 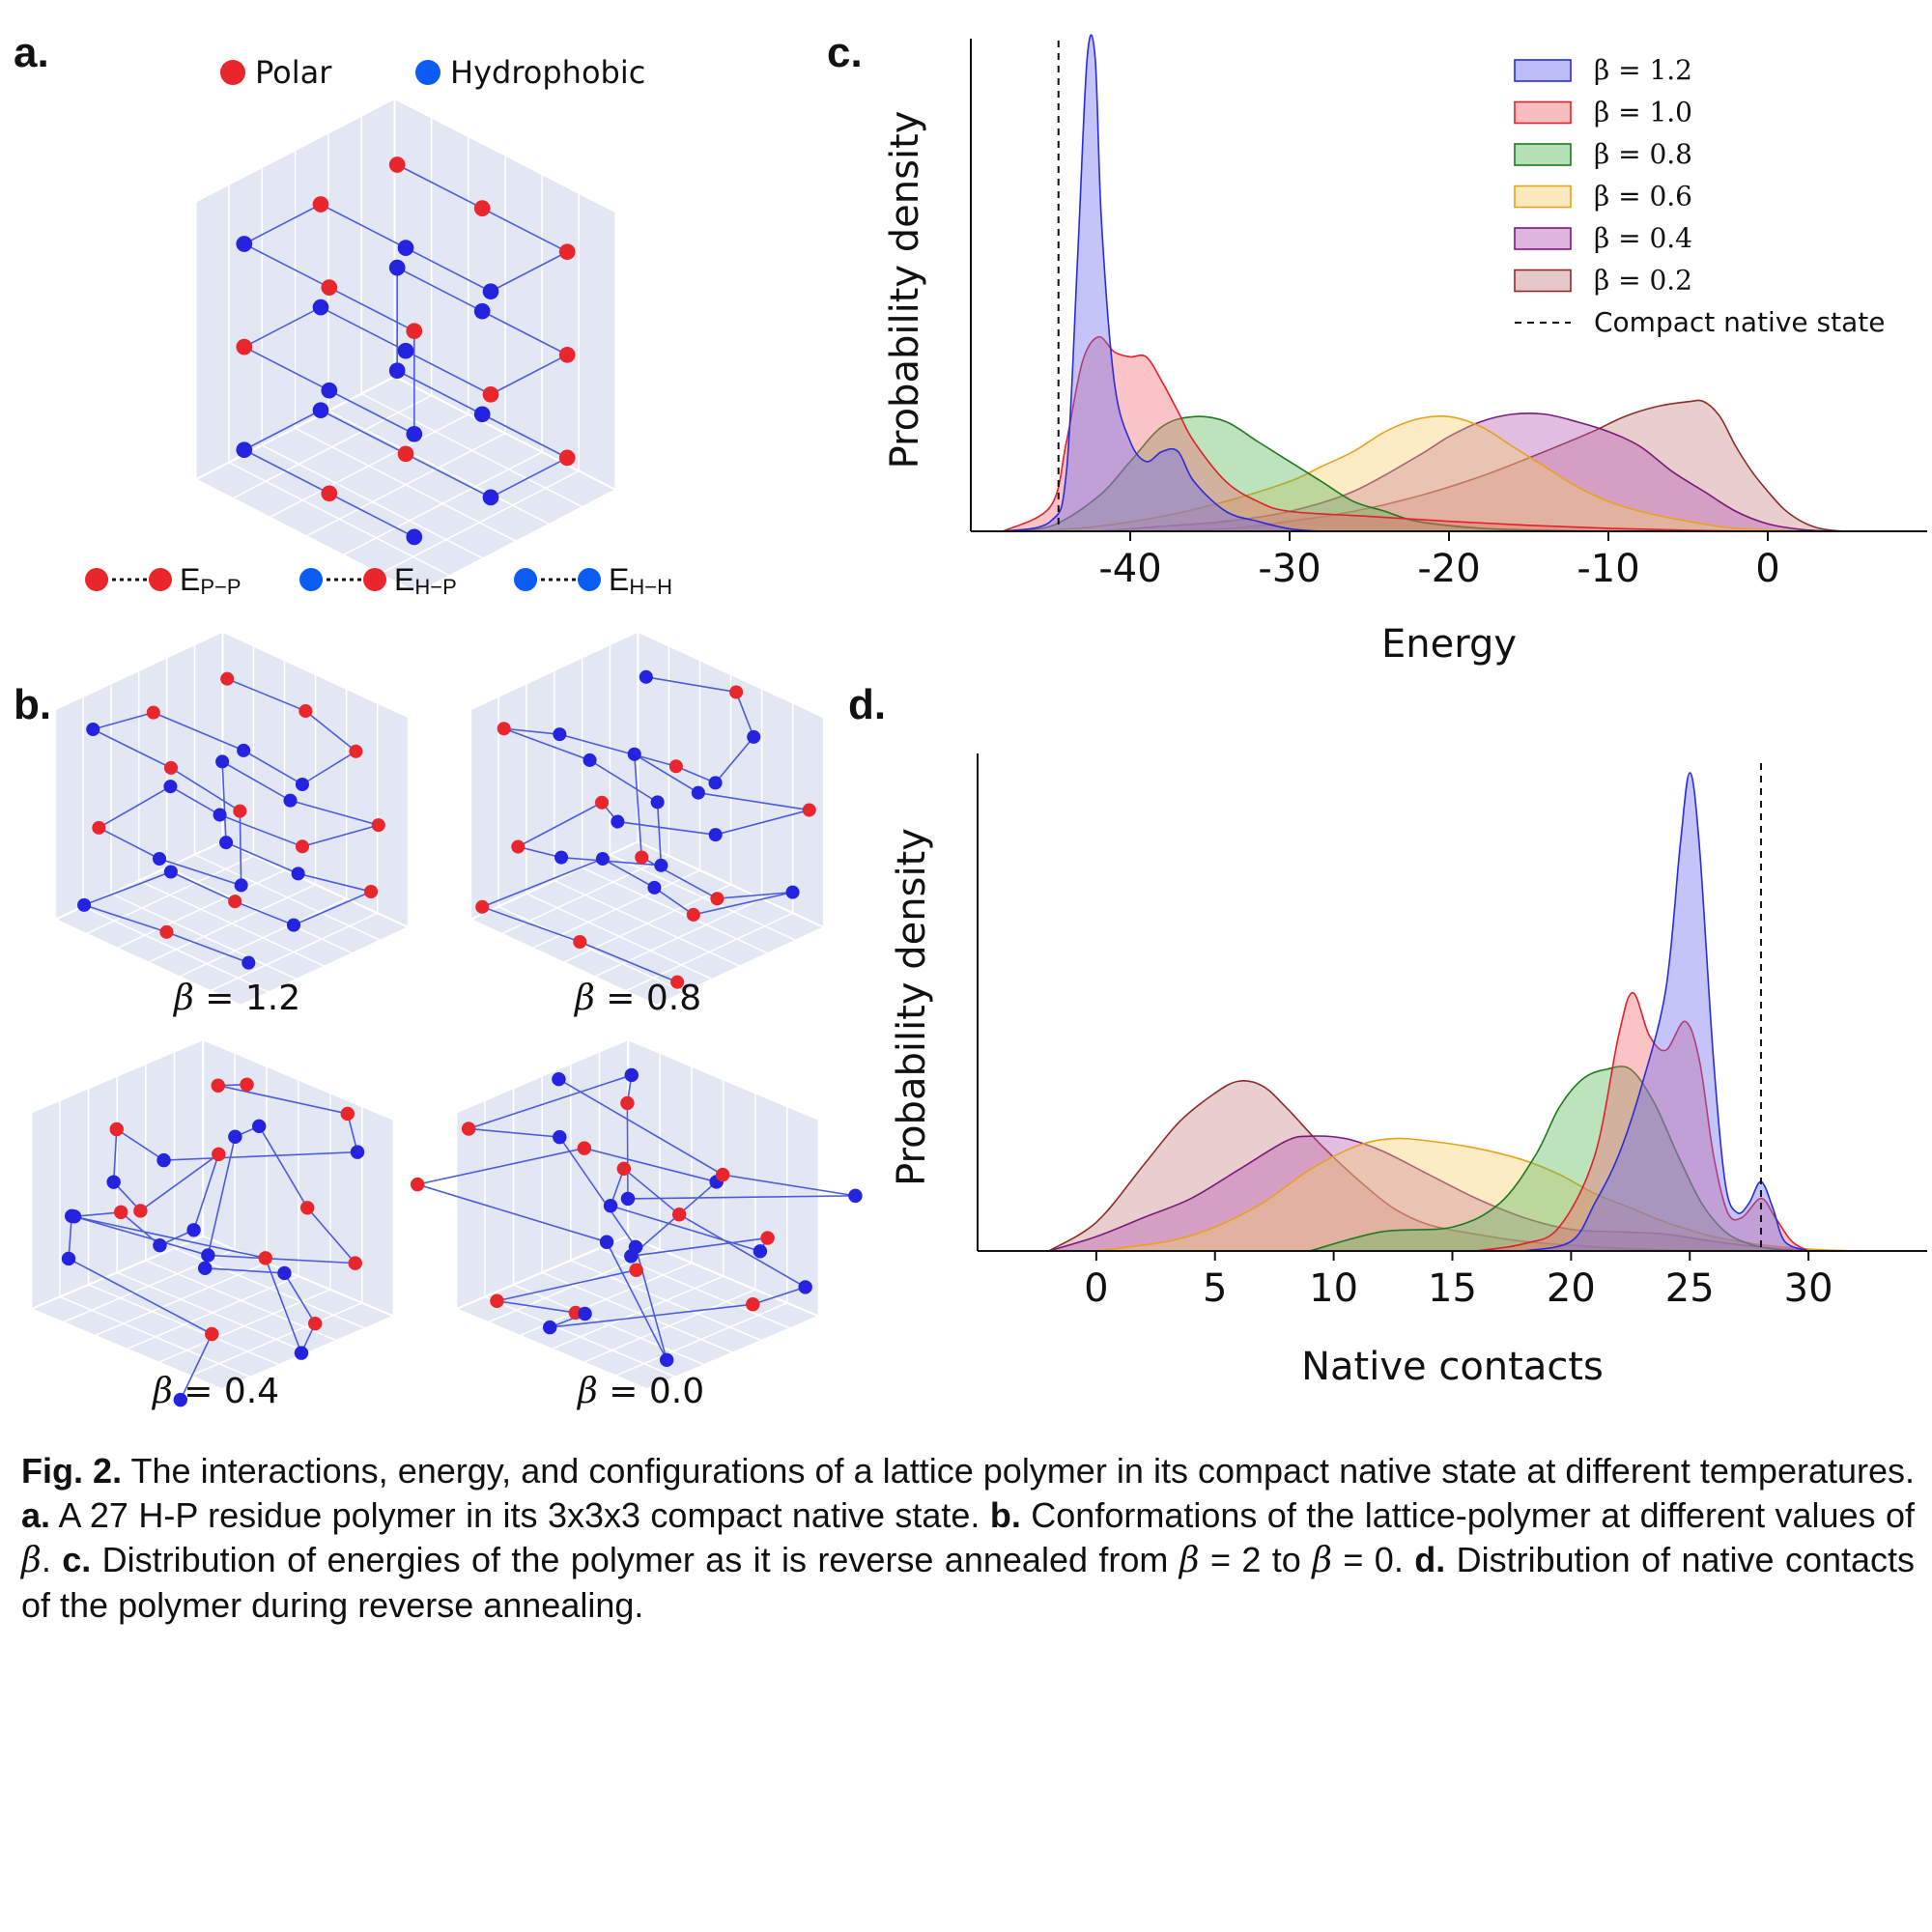 What do you see at coordinates (912, 1007) in the screenshot?
I see `y-axis-label: Probability density` at bounding box center [912, 1007].